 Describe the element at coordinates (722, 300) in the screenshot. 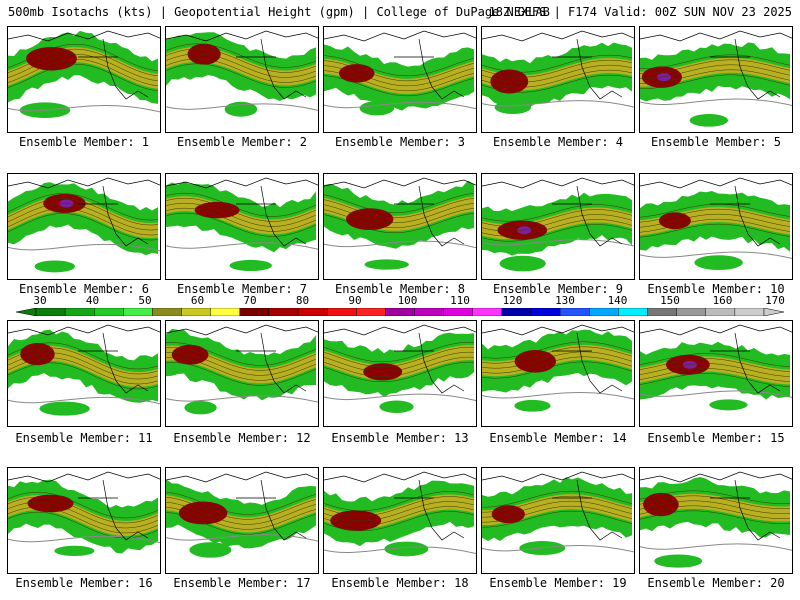

I see `colorbar-label: 160` at that location.